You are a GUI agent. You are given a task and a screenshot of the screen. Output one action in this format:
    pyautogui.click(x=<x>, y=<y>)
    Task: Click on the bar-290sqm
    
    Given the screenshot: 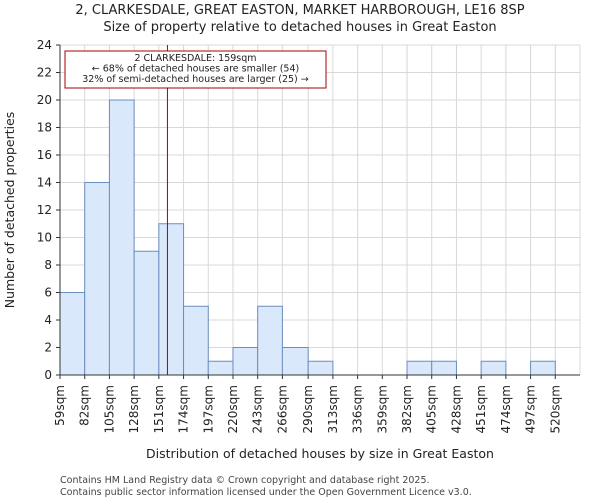 What is the action you would take?
    pyautogui.click(x=320, y=368)
    